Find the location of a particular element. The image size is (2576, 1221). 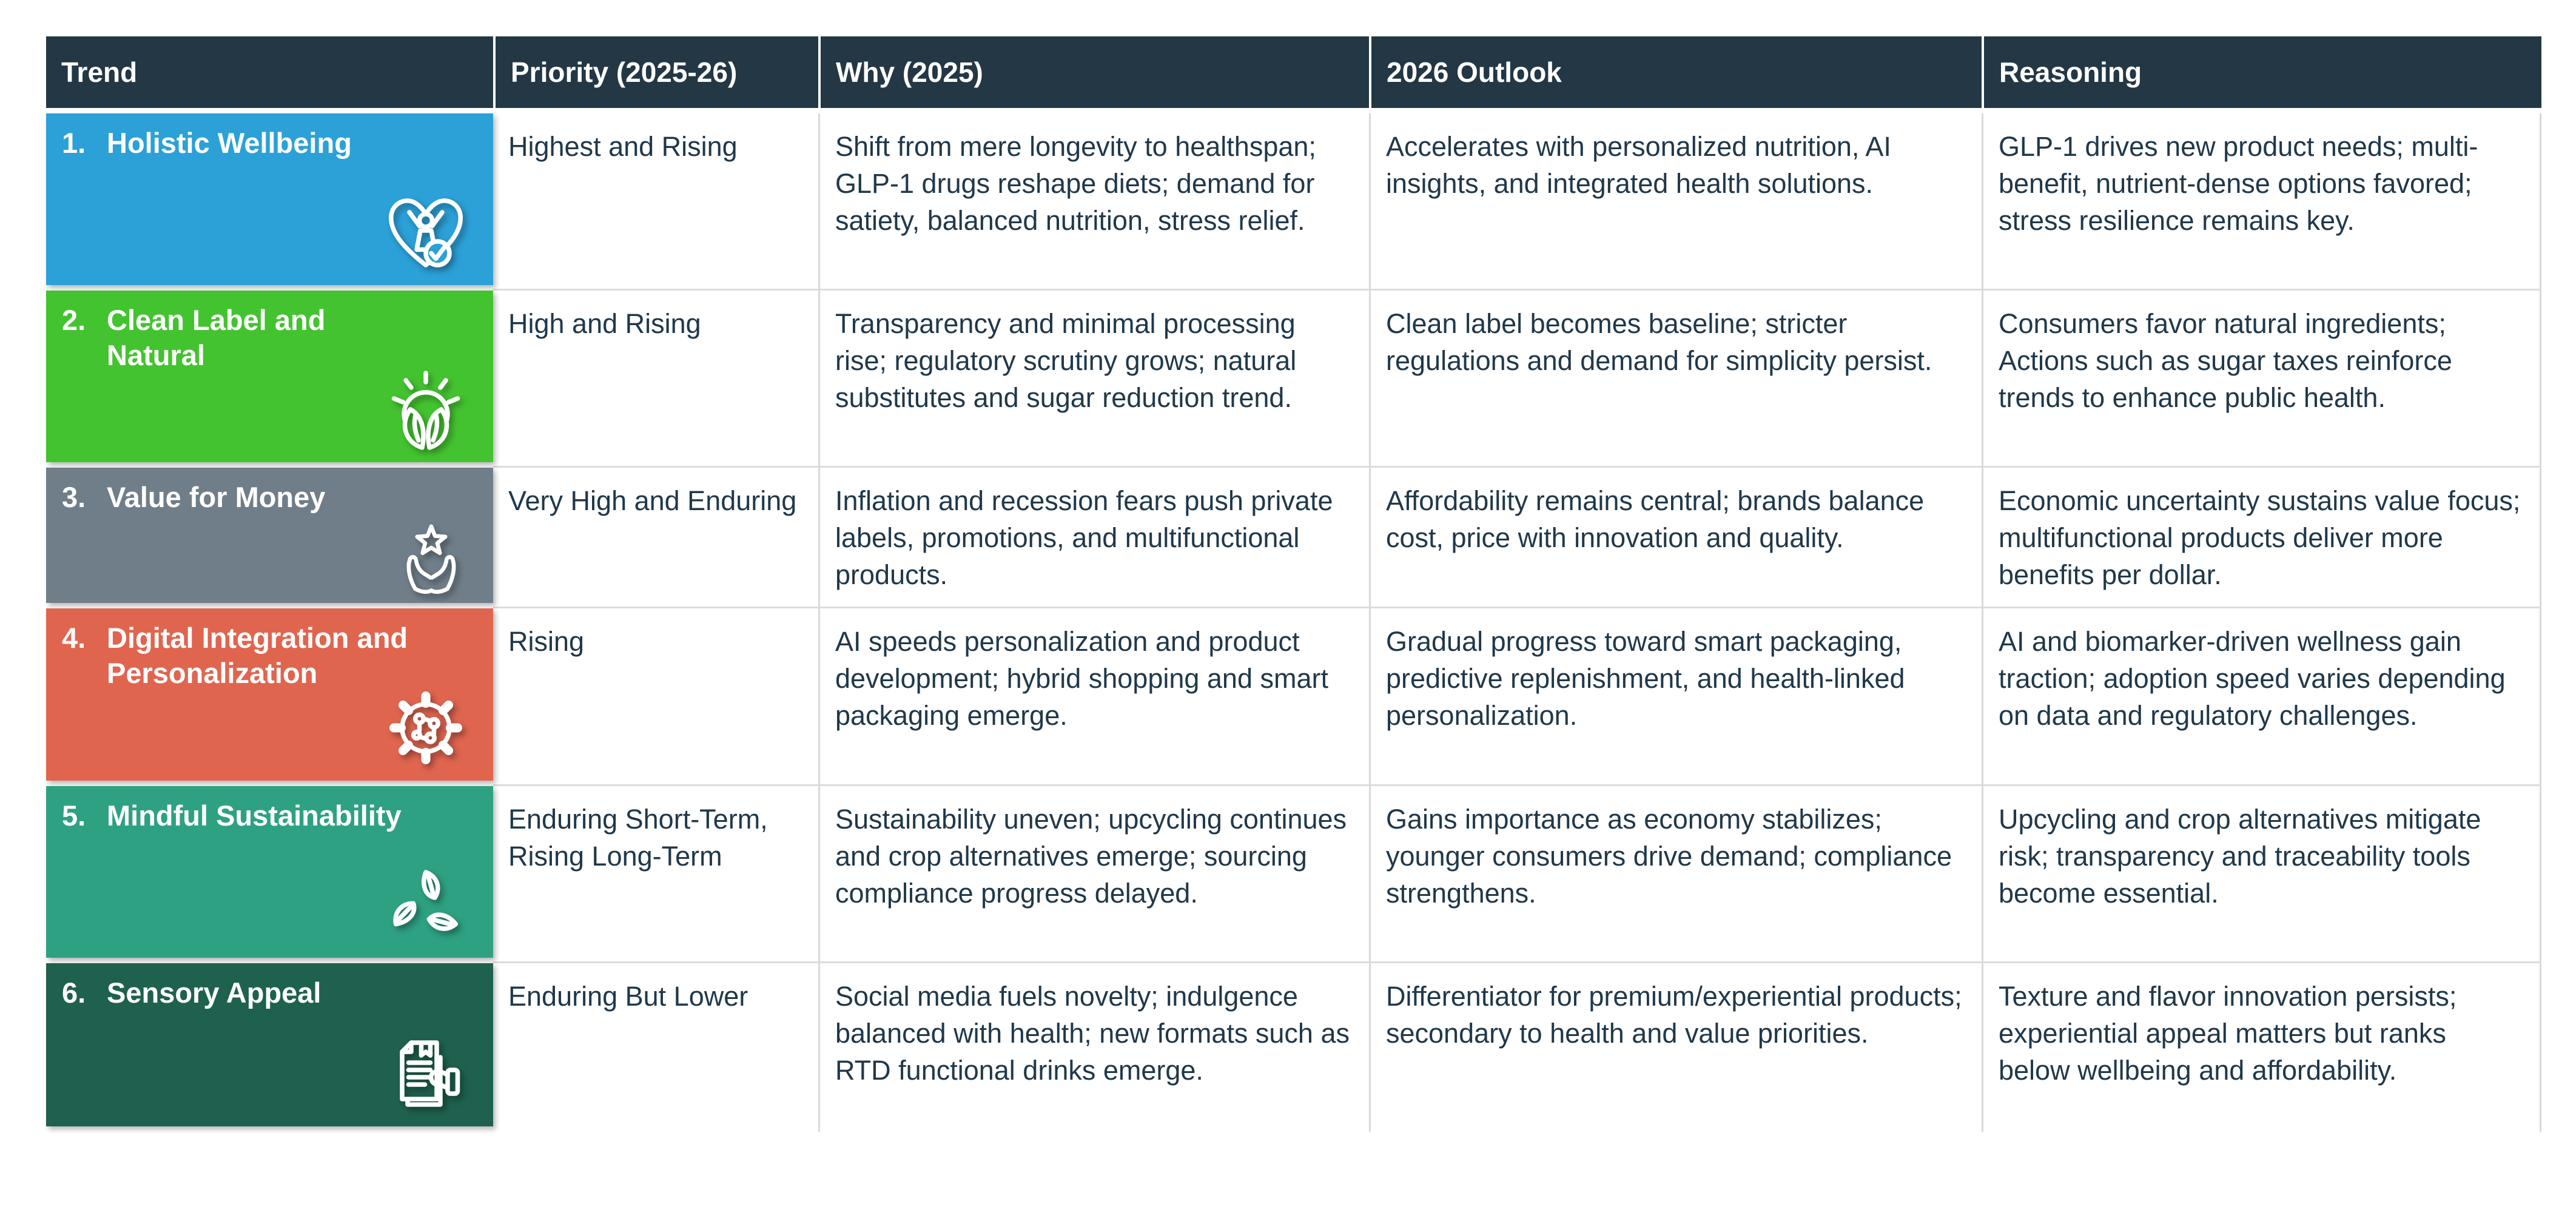

trend-title: Mindful Sustainability is located at coordinates (254, 815).